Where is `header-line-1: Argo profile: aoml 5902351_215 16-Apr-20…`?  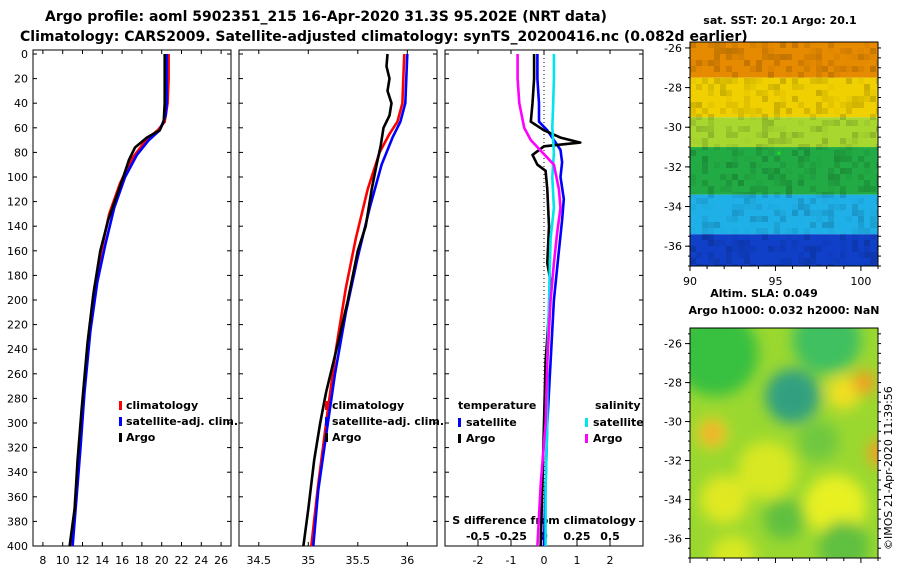
header-line-1: Argo profile: aoml 5902351_215 16-Apr-20… is located at coordinates (326, 17).